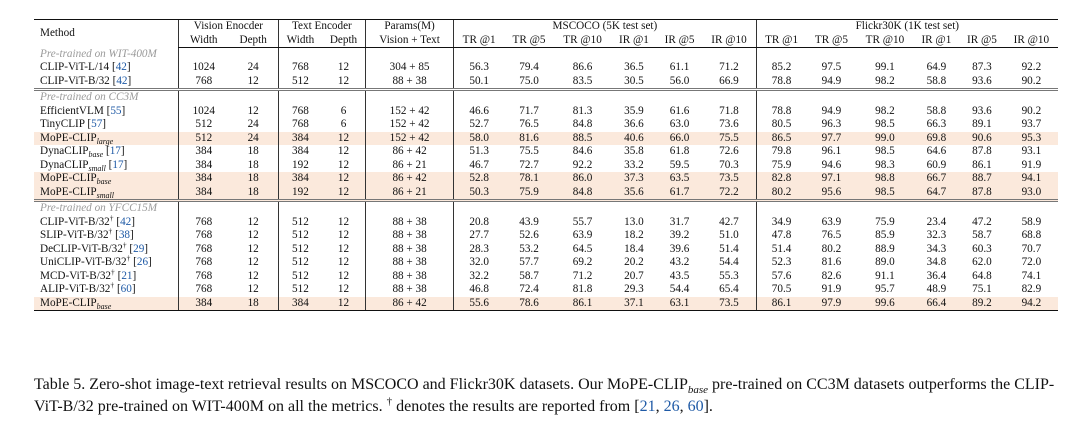 The image size is (1080, 431). Describe the element at coordinates (139, 248) in the screenshot. I see `citation-link: 29` at that location.